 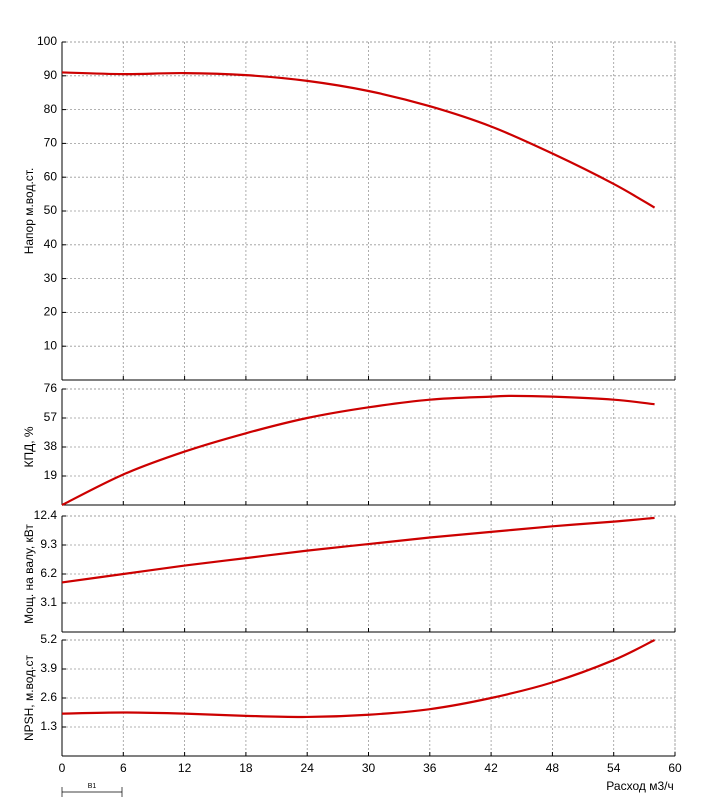 I want to click on y-axis-label: КПД, %, so click(x=29, y=446).